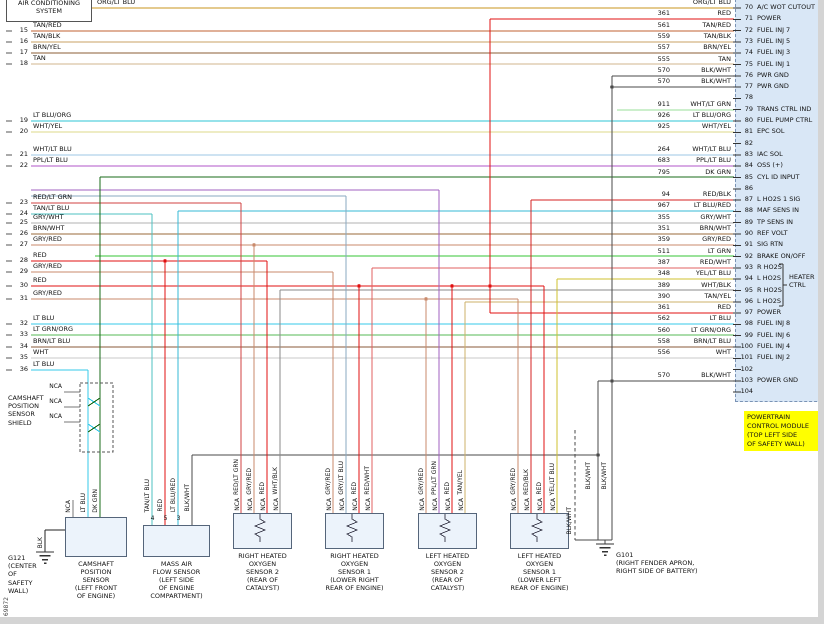  What do you see at coordinates (663, 216) in the screenshot?
I see `wire-number: 355` at bounding box center [663, 216].